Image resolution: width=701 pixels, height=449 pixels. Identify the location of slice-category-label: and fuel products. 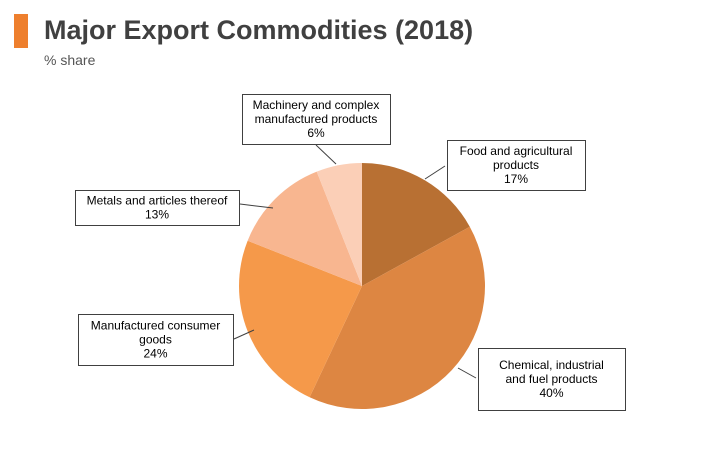
(551, 379).